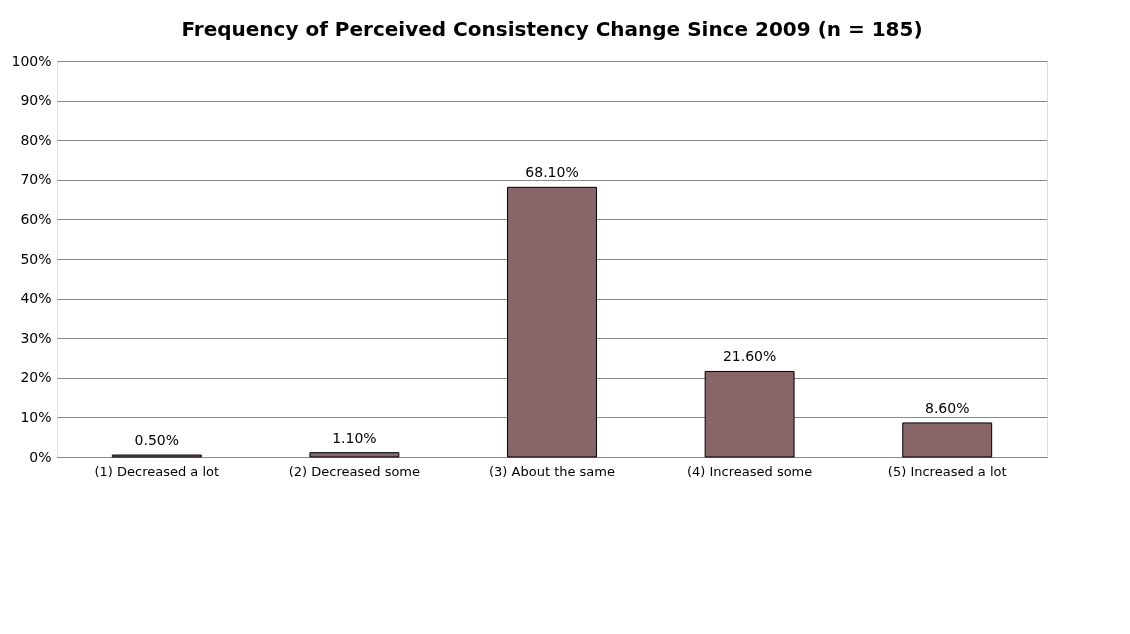 The image size is (1130, 634). I want to click on y-tick-label: 90%, so click(36, 100).